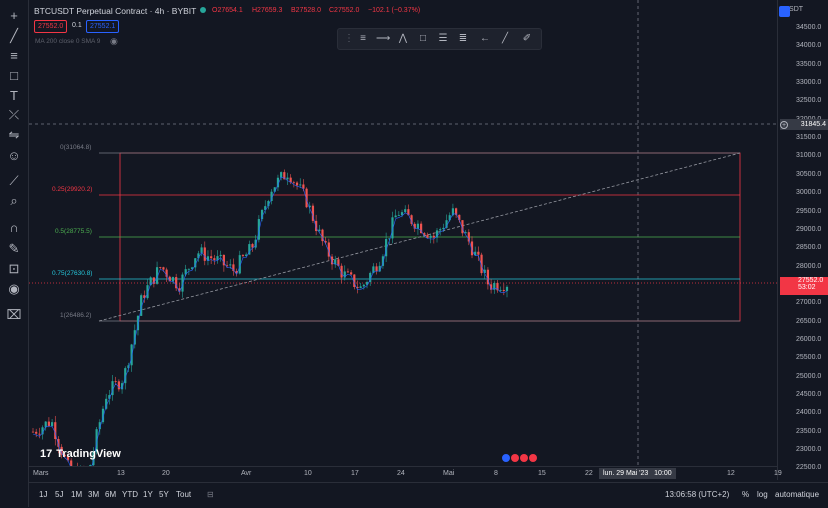  What do you see at coordinates (14, 15) in the screenshot?
I see `crosshair-icon: +` at bounding box center [14, 15].